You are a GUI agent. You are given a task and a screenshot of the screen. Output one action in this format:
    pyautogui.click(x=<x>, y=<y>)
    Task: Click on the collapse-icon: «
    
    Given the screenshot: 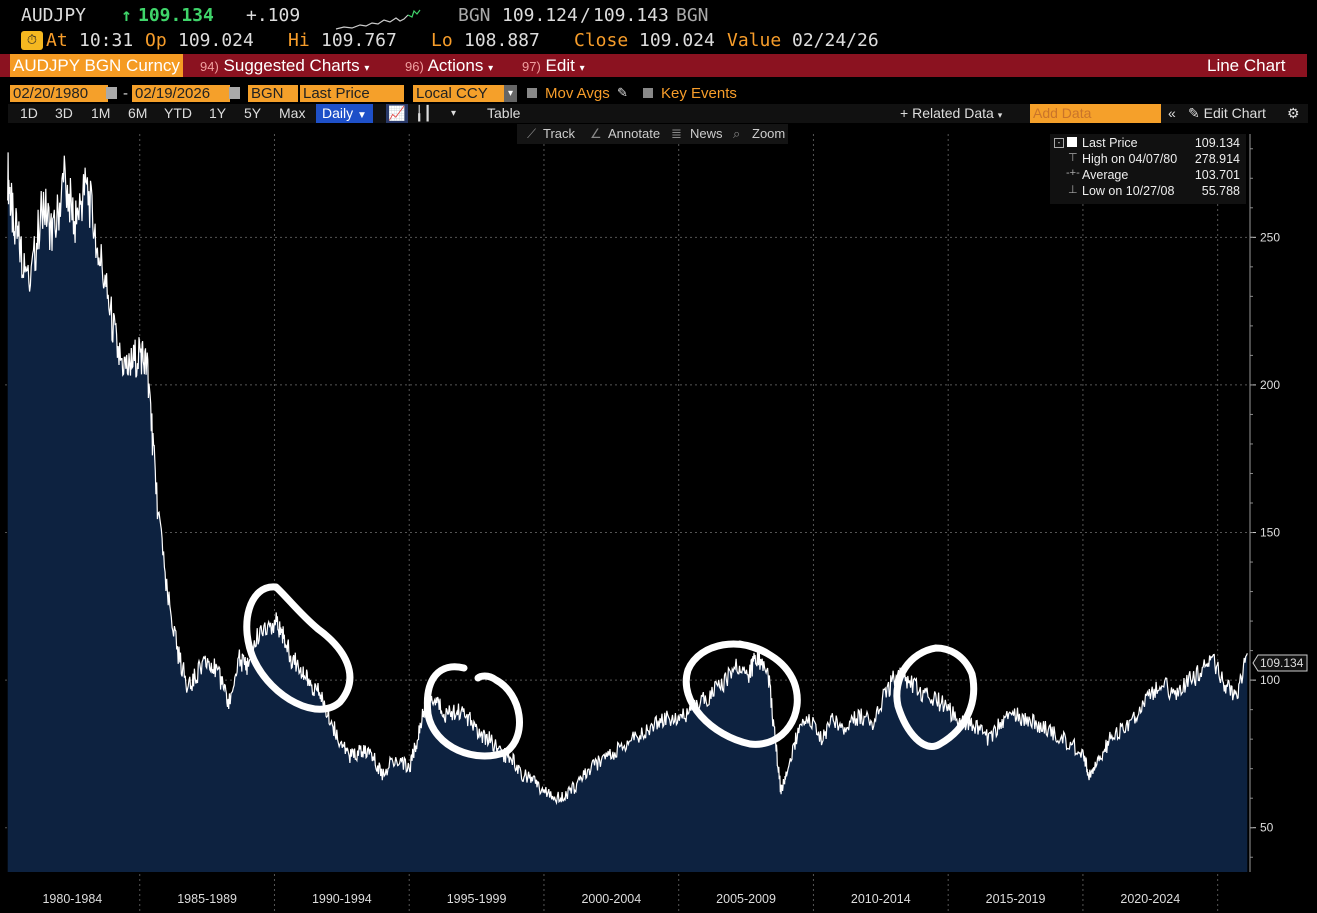 What is the action you would take?
    pyautogui.click(x=1172, y=113)
    